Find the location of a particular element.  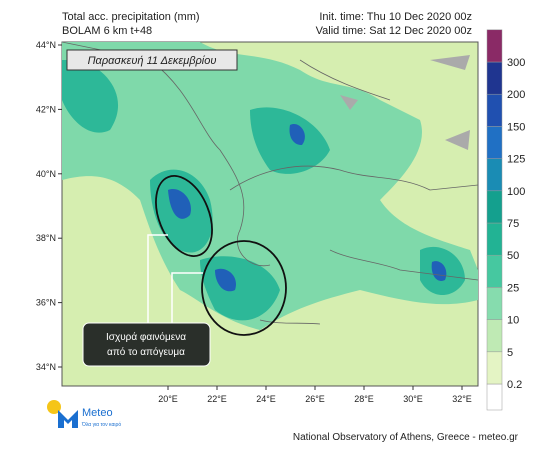

logo-mark is located at coordinates (68, 419).